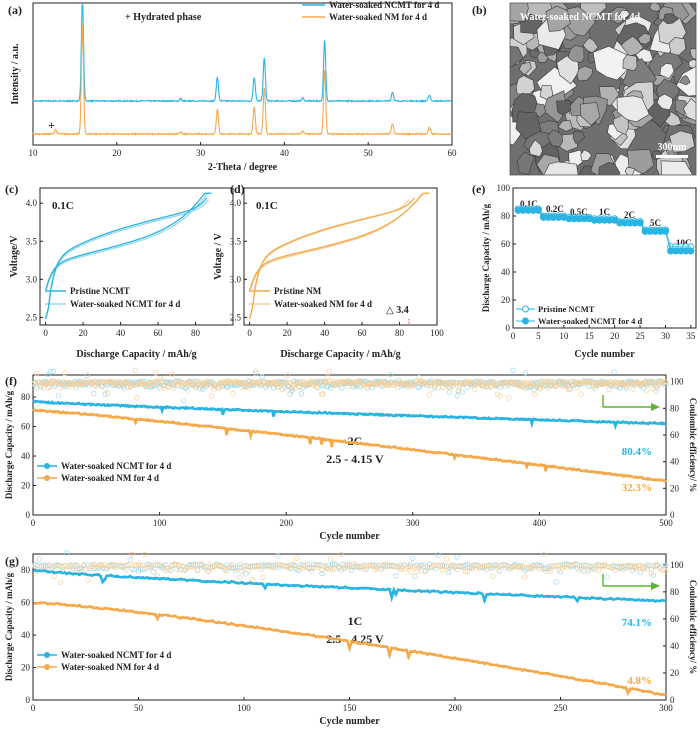 This screenshot has height=734, width=700. What do you see at coordinates (506, 244) in the screenshot?
I see `y-tick-label: 60` at bounding box center [506, 244].